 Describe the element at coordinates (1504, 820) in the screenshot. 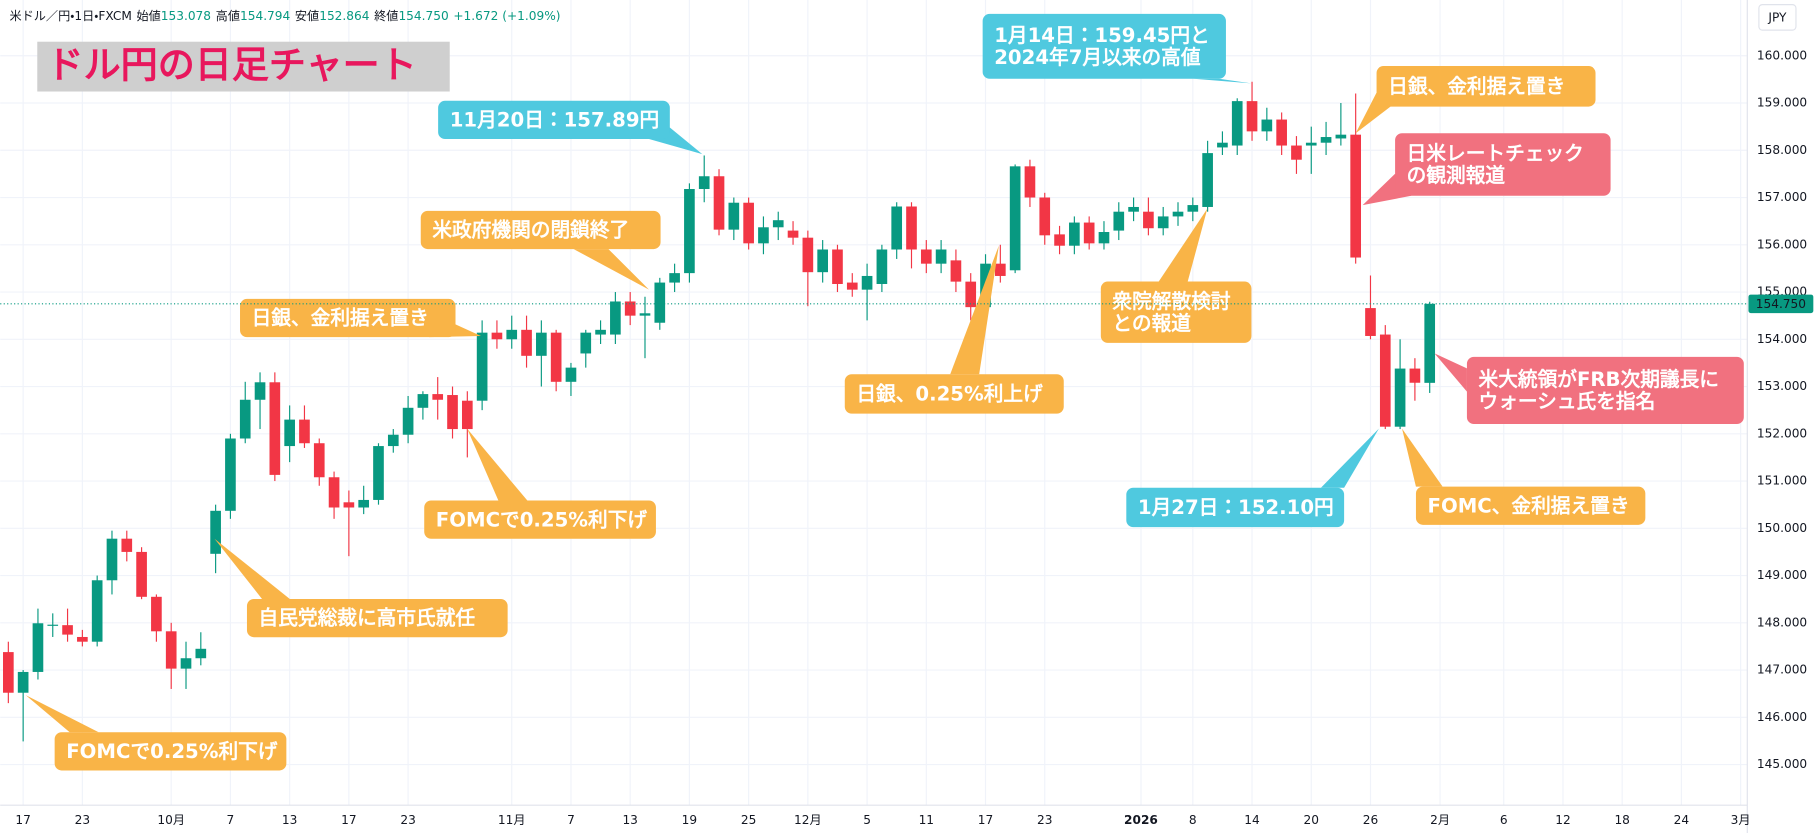

I see `x-tick-label: 6` at that location.